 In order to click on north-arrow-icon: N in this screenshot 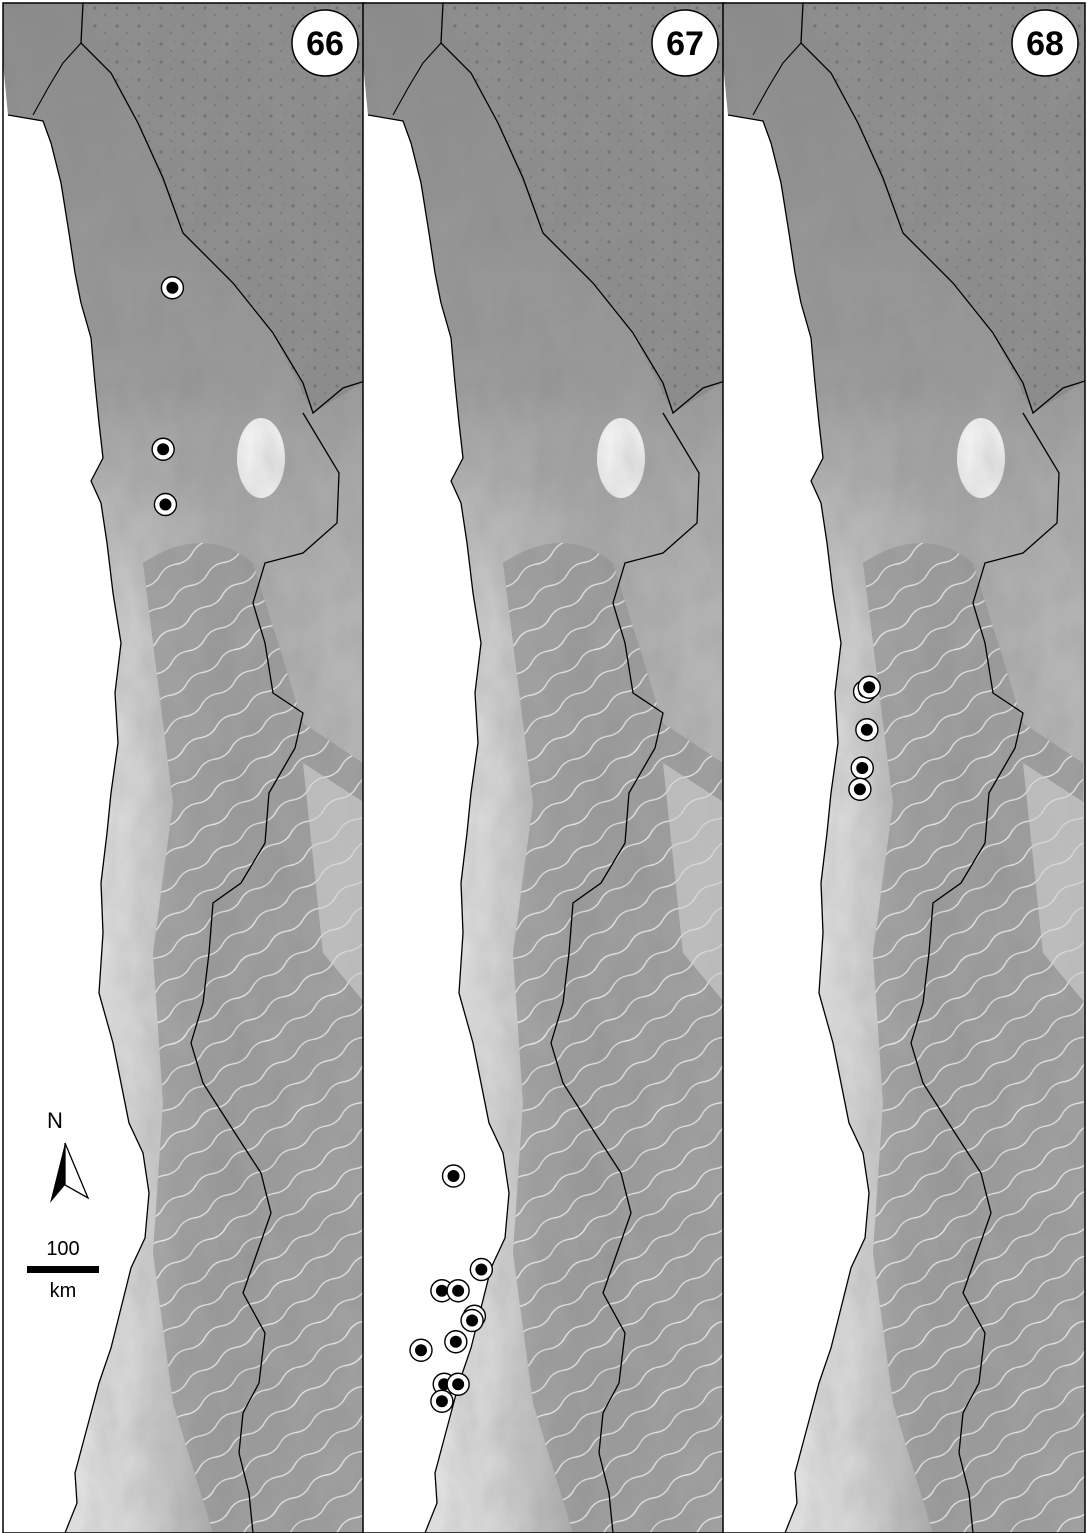, I will do `click(68, 1155)`.